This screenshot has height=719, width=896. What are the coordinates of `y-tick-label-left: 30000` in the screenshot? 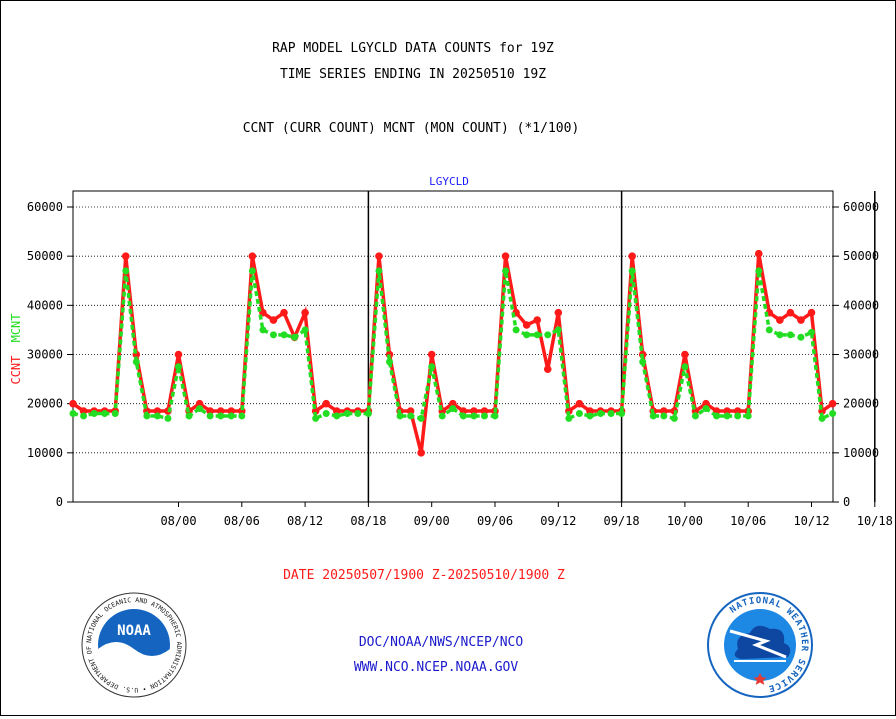 It's located at (45, 355).